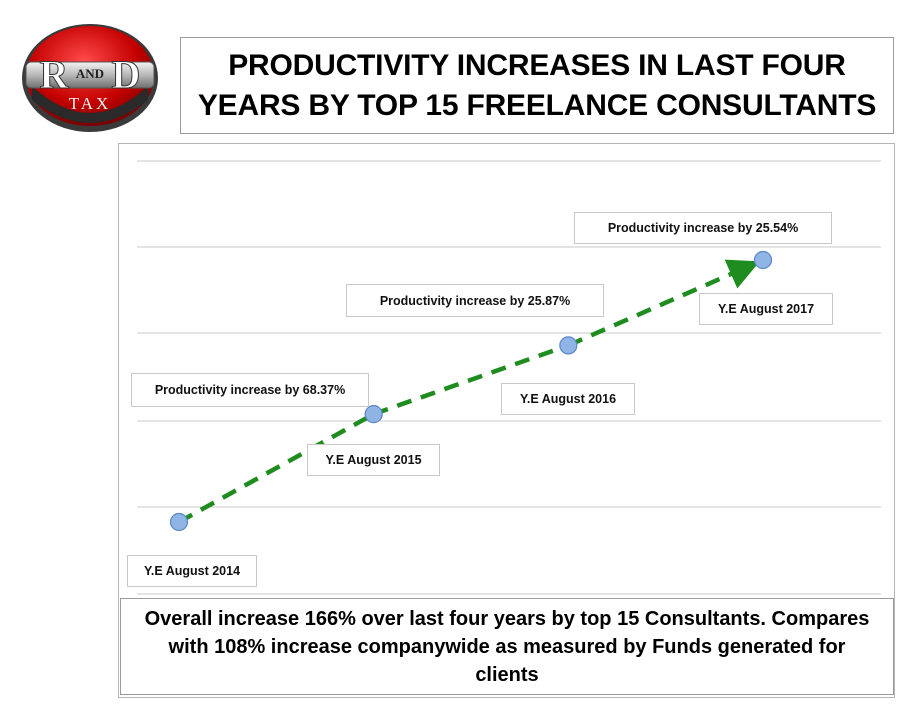  Describe the element at coordinates (192, 571) in the screenshot. I see `category-label-2014: Y.E August 2014` at that location.